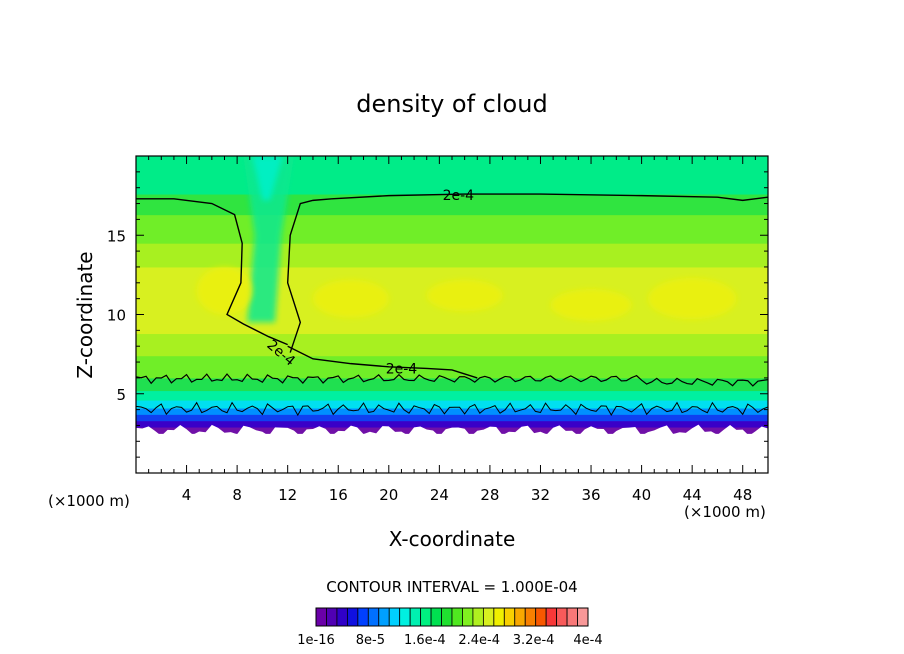 This screenshot has width=904, height=654. What do you see at coordinates (725, 512) in the screenshot?
I see `x-unit-label-right: (×1000 m)` at bounding box center [725, 512].